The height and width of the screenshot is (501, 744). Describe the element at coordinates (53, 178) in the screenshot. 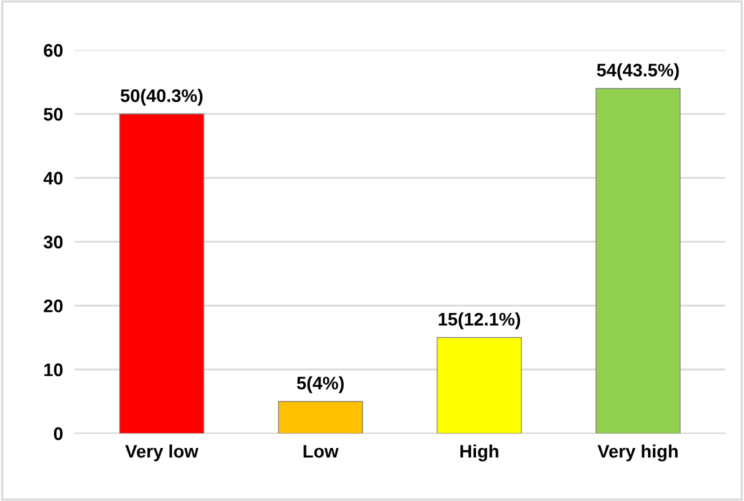

I see `y-tick-label: 40` at that location.